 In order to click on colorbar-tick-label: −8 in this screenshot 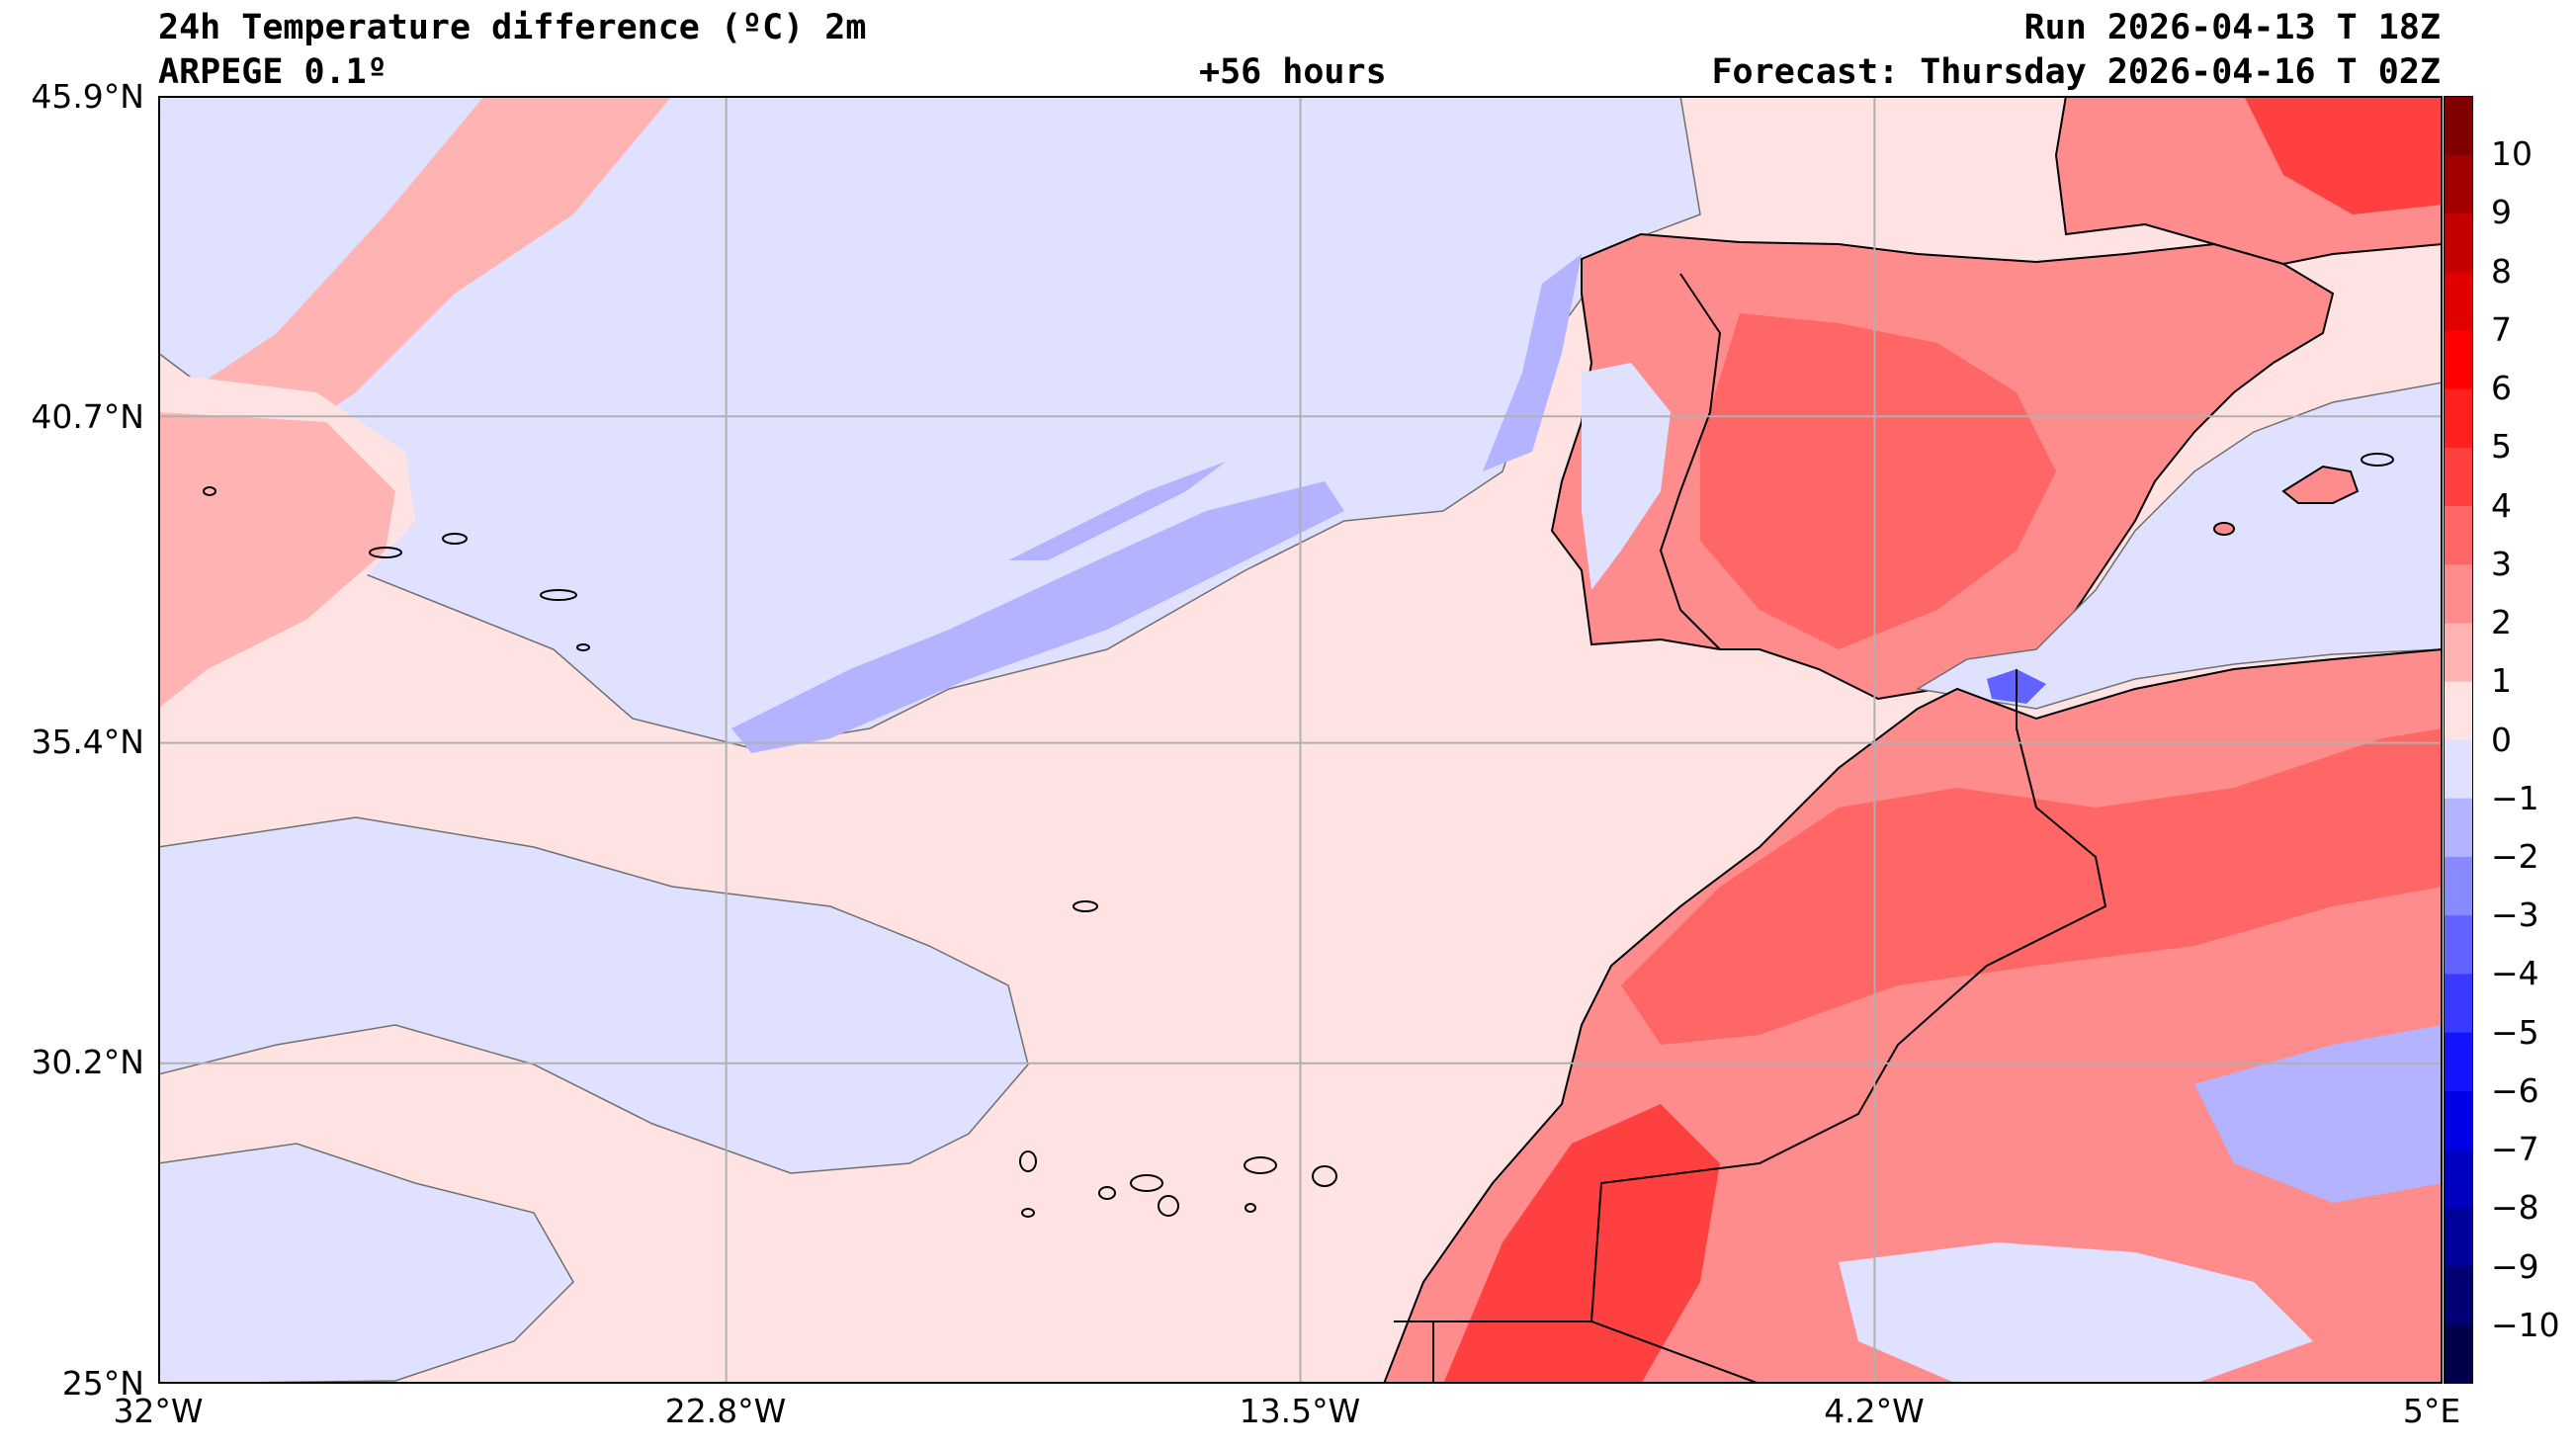, I will do `click(2515, 1208)`.